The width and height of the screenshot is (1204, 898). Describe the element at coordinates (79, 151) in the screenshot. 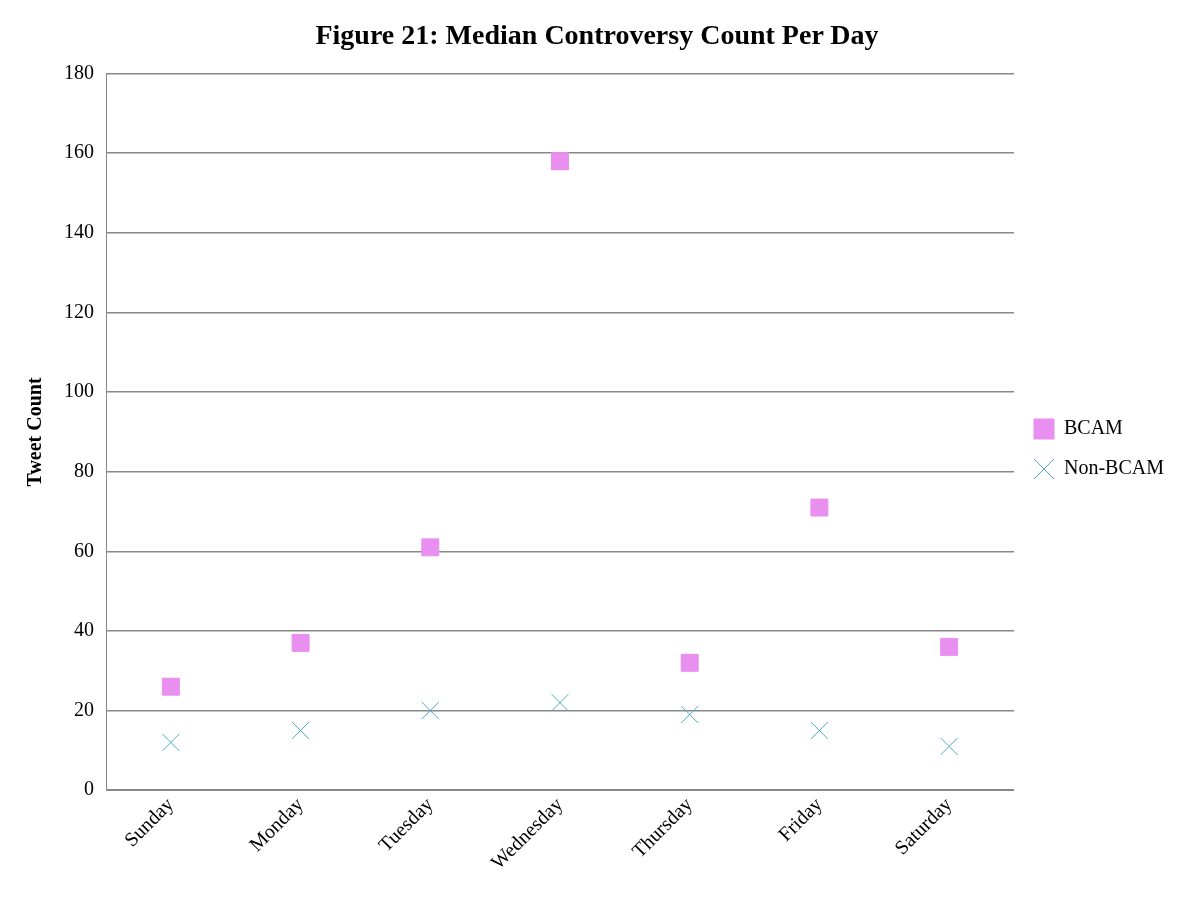

I see `y-tick-label: 160` at that location.